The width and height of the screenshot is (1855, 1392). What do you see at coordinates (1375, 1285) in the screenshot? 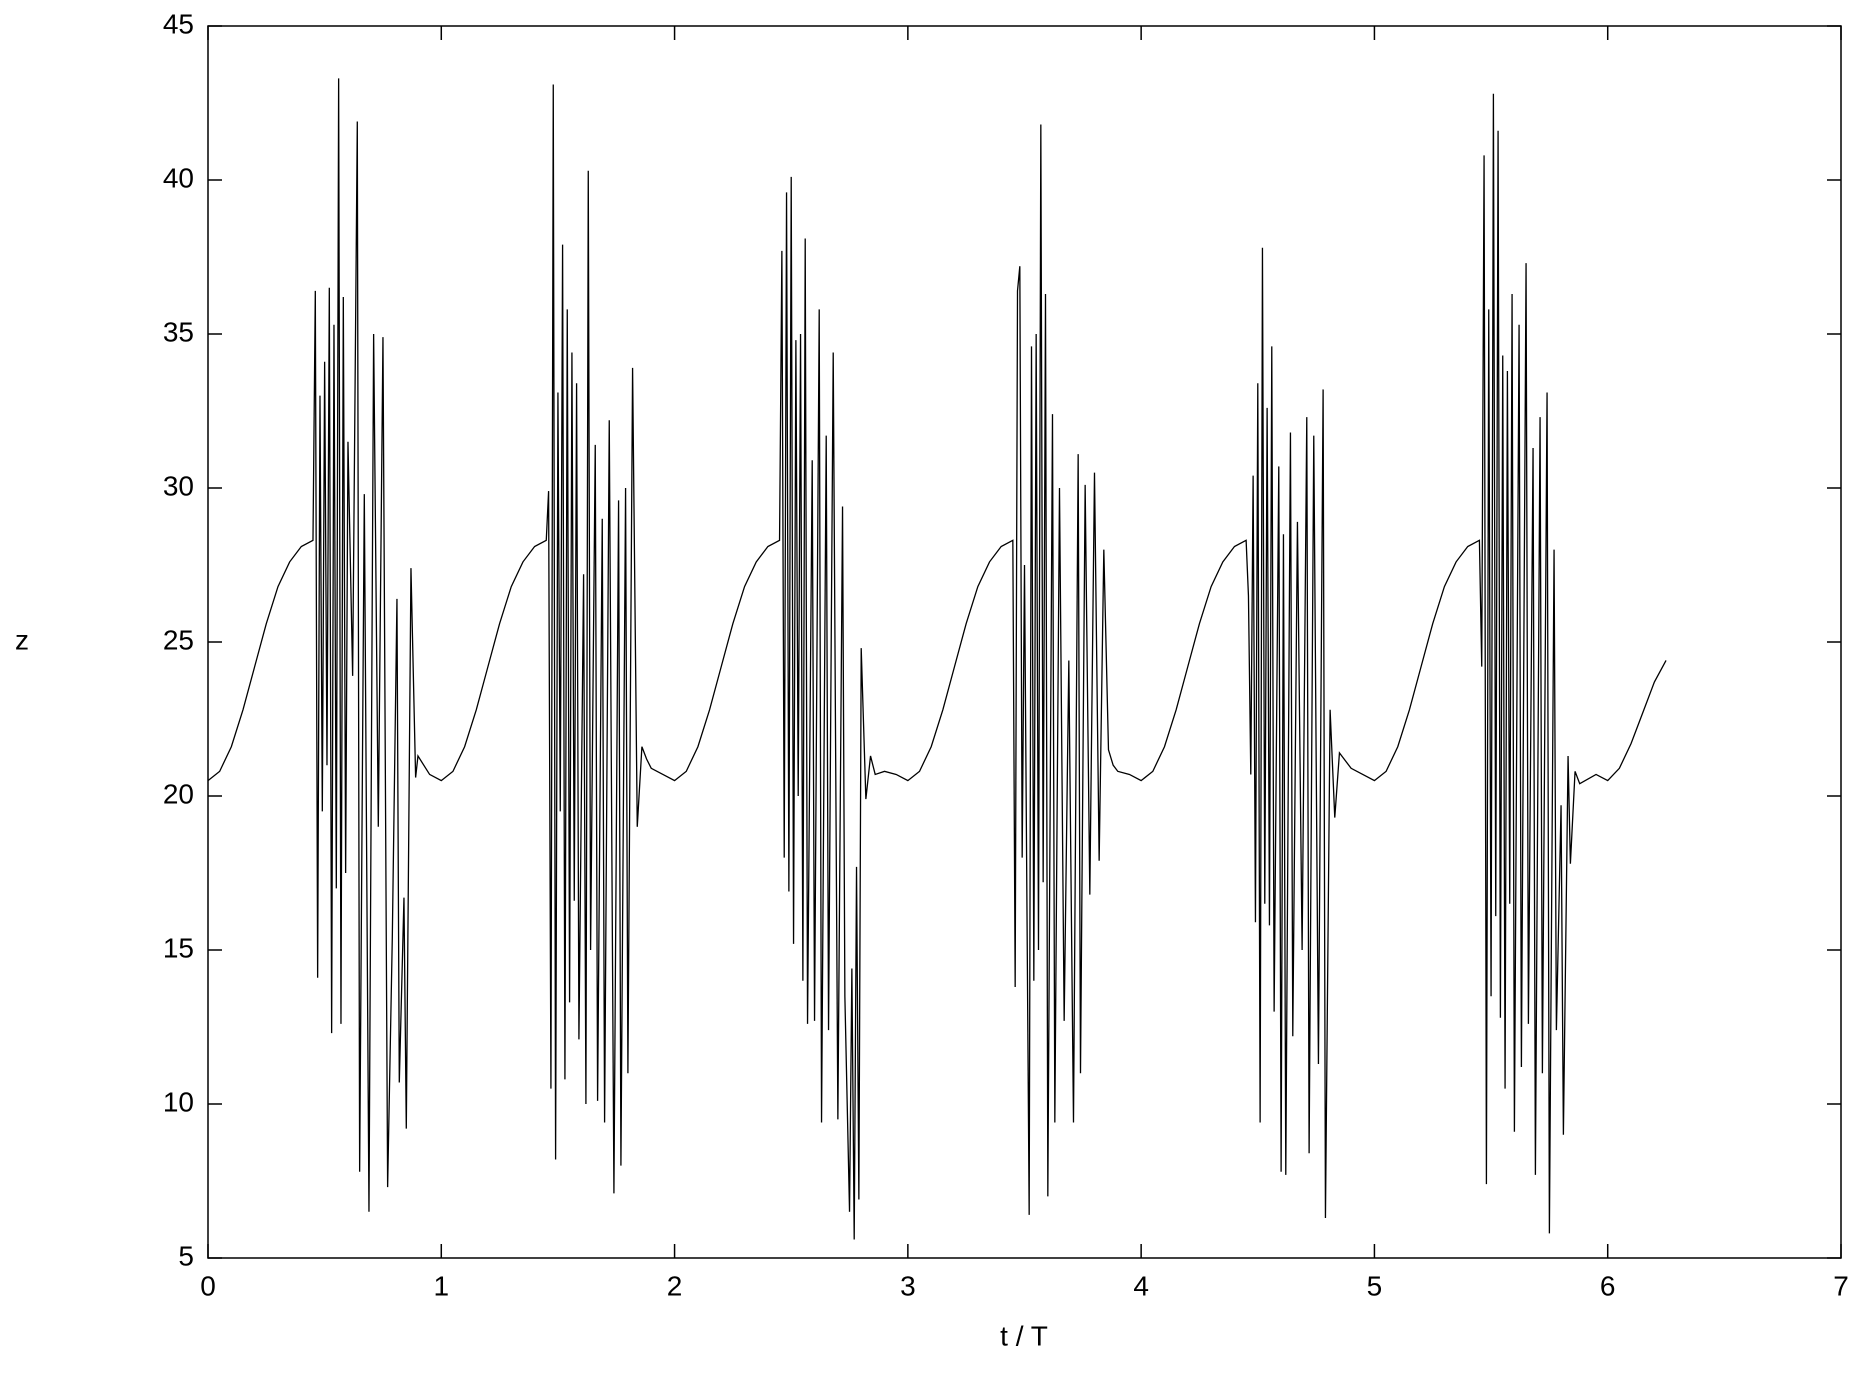
I see `x-tick-label: 5` at bounding box center [1375, 1285].